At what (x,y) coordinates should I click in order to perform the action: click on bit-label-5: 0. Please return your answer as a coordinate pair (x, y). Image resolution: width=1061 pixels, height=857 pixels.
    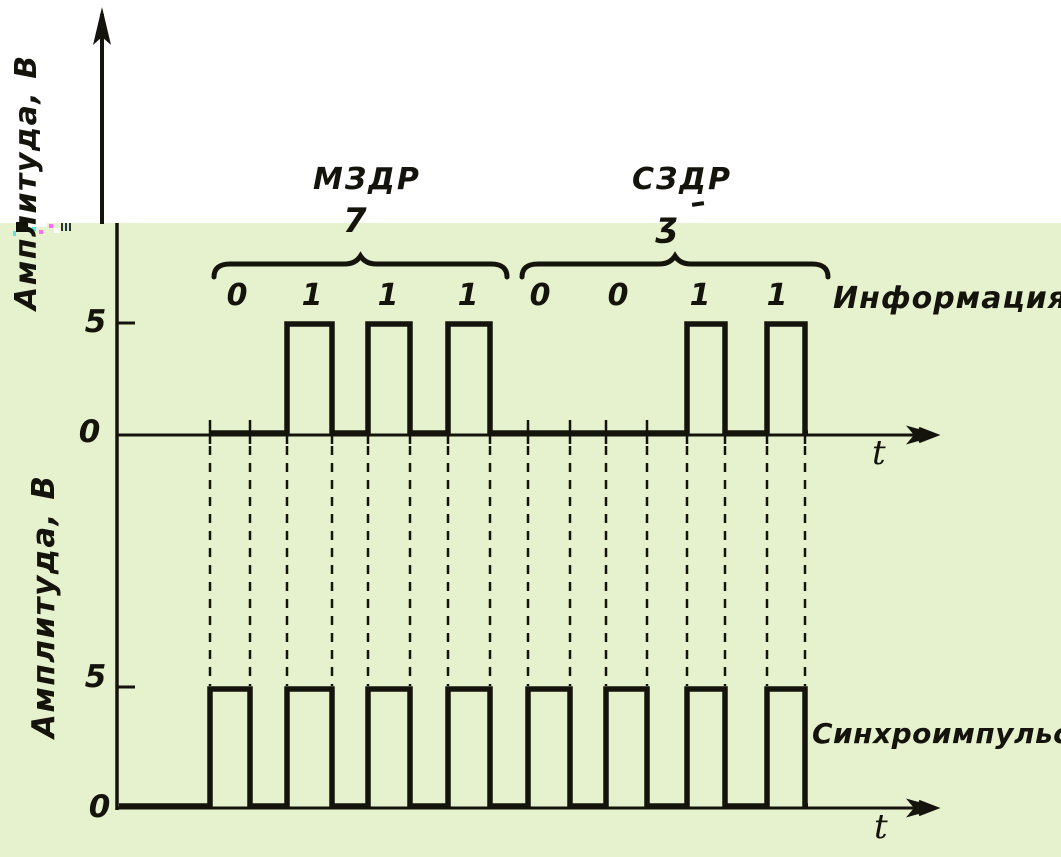
    Looking at the image, I should click on (618, 295).